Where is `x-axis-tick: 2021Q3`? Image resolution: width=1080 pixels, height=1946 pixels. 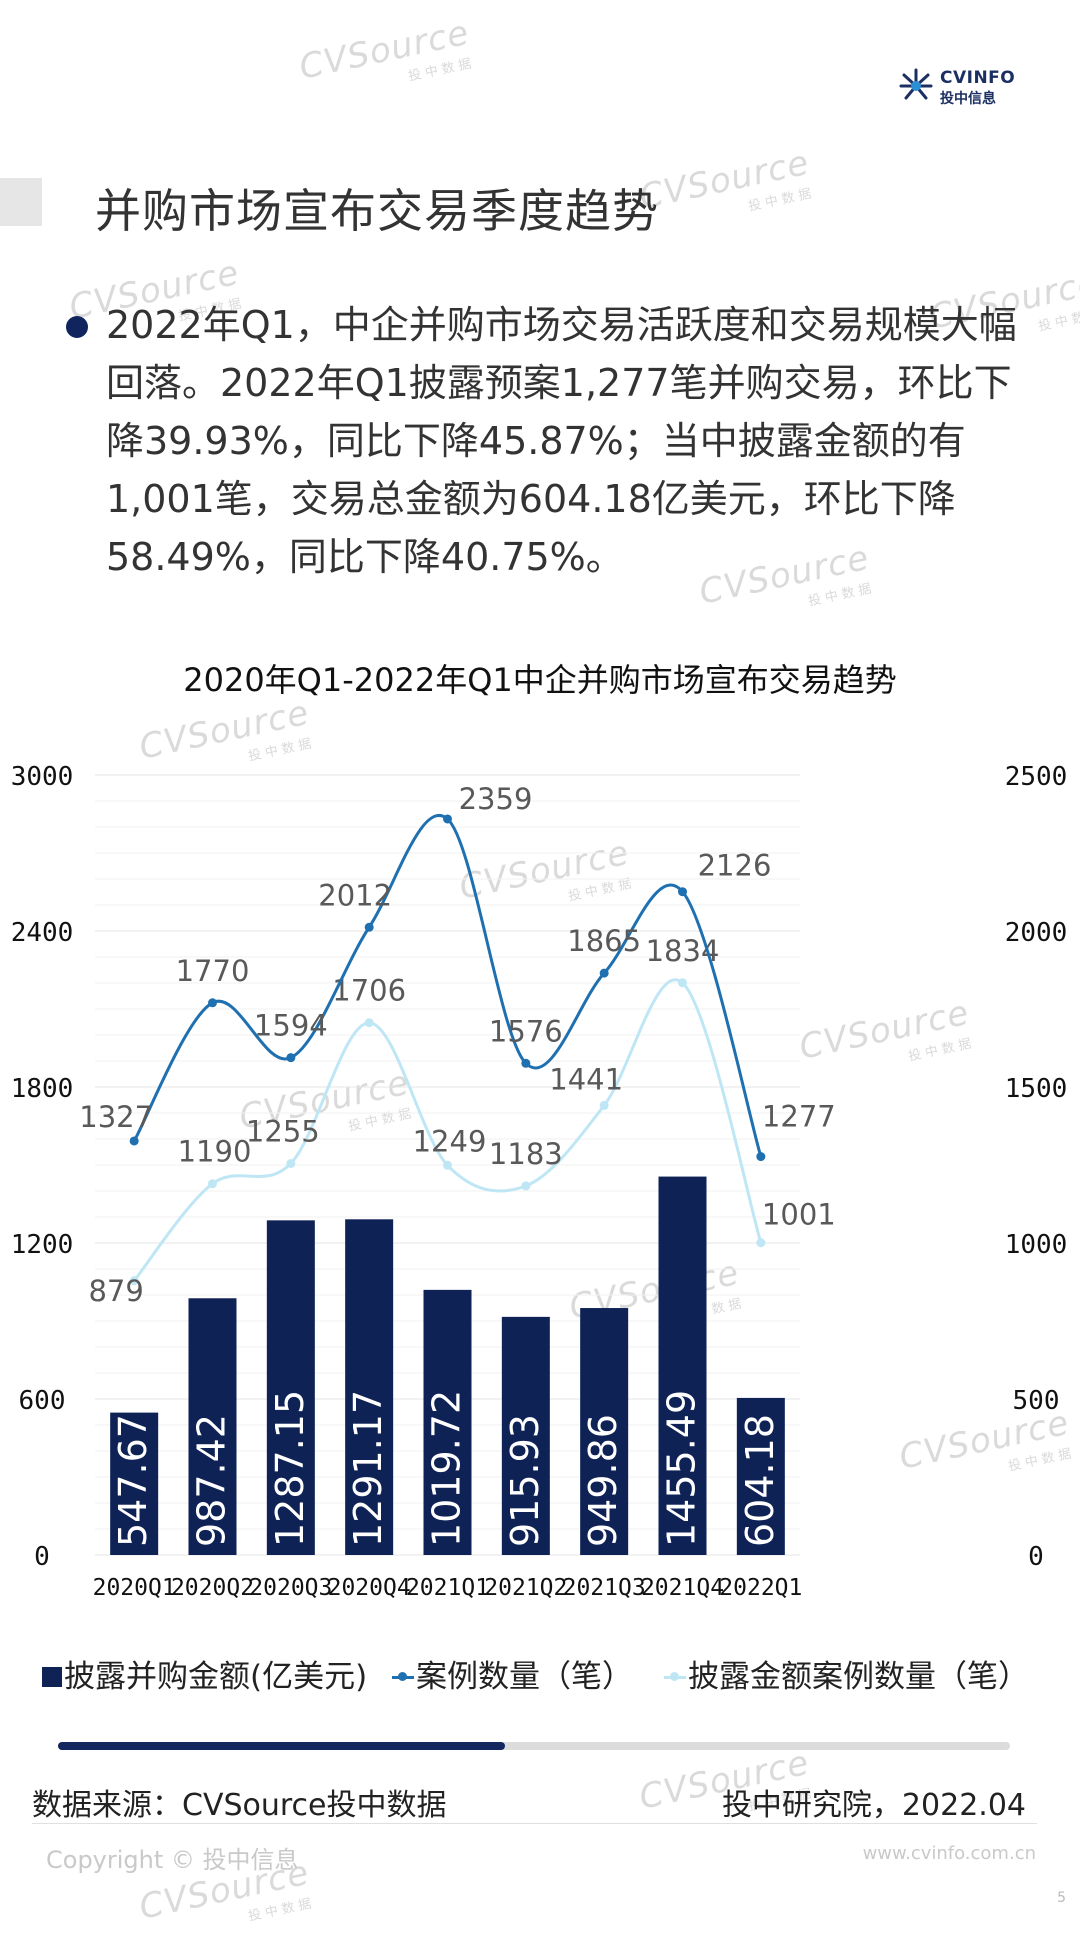 x-axis-tick: 2021Q3 is located at coordinates (604, 1588).